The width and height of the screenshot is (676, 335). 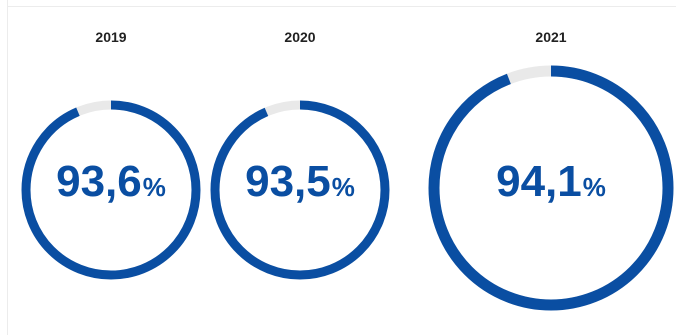 I want to click on value-label: 93,6%, so click(x=111, y=181).